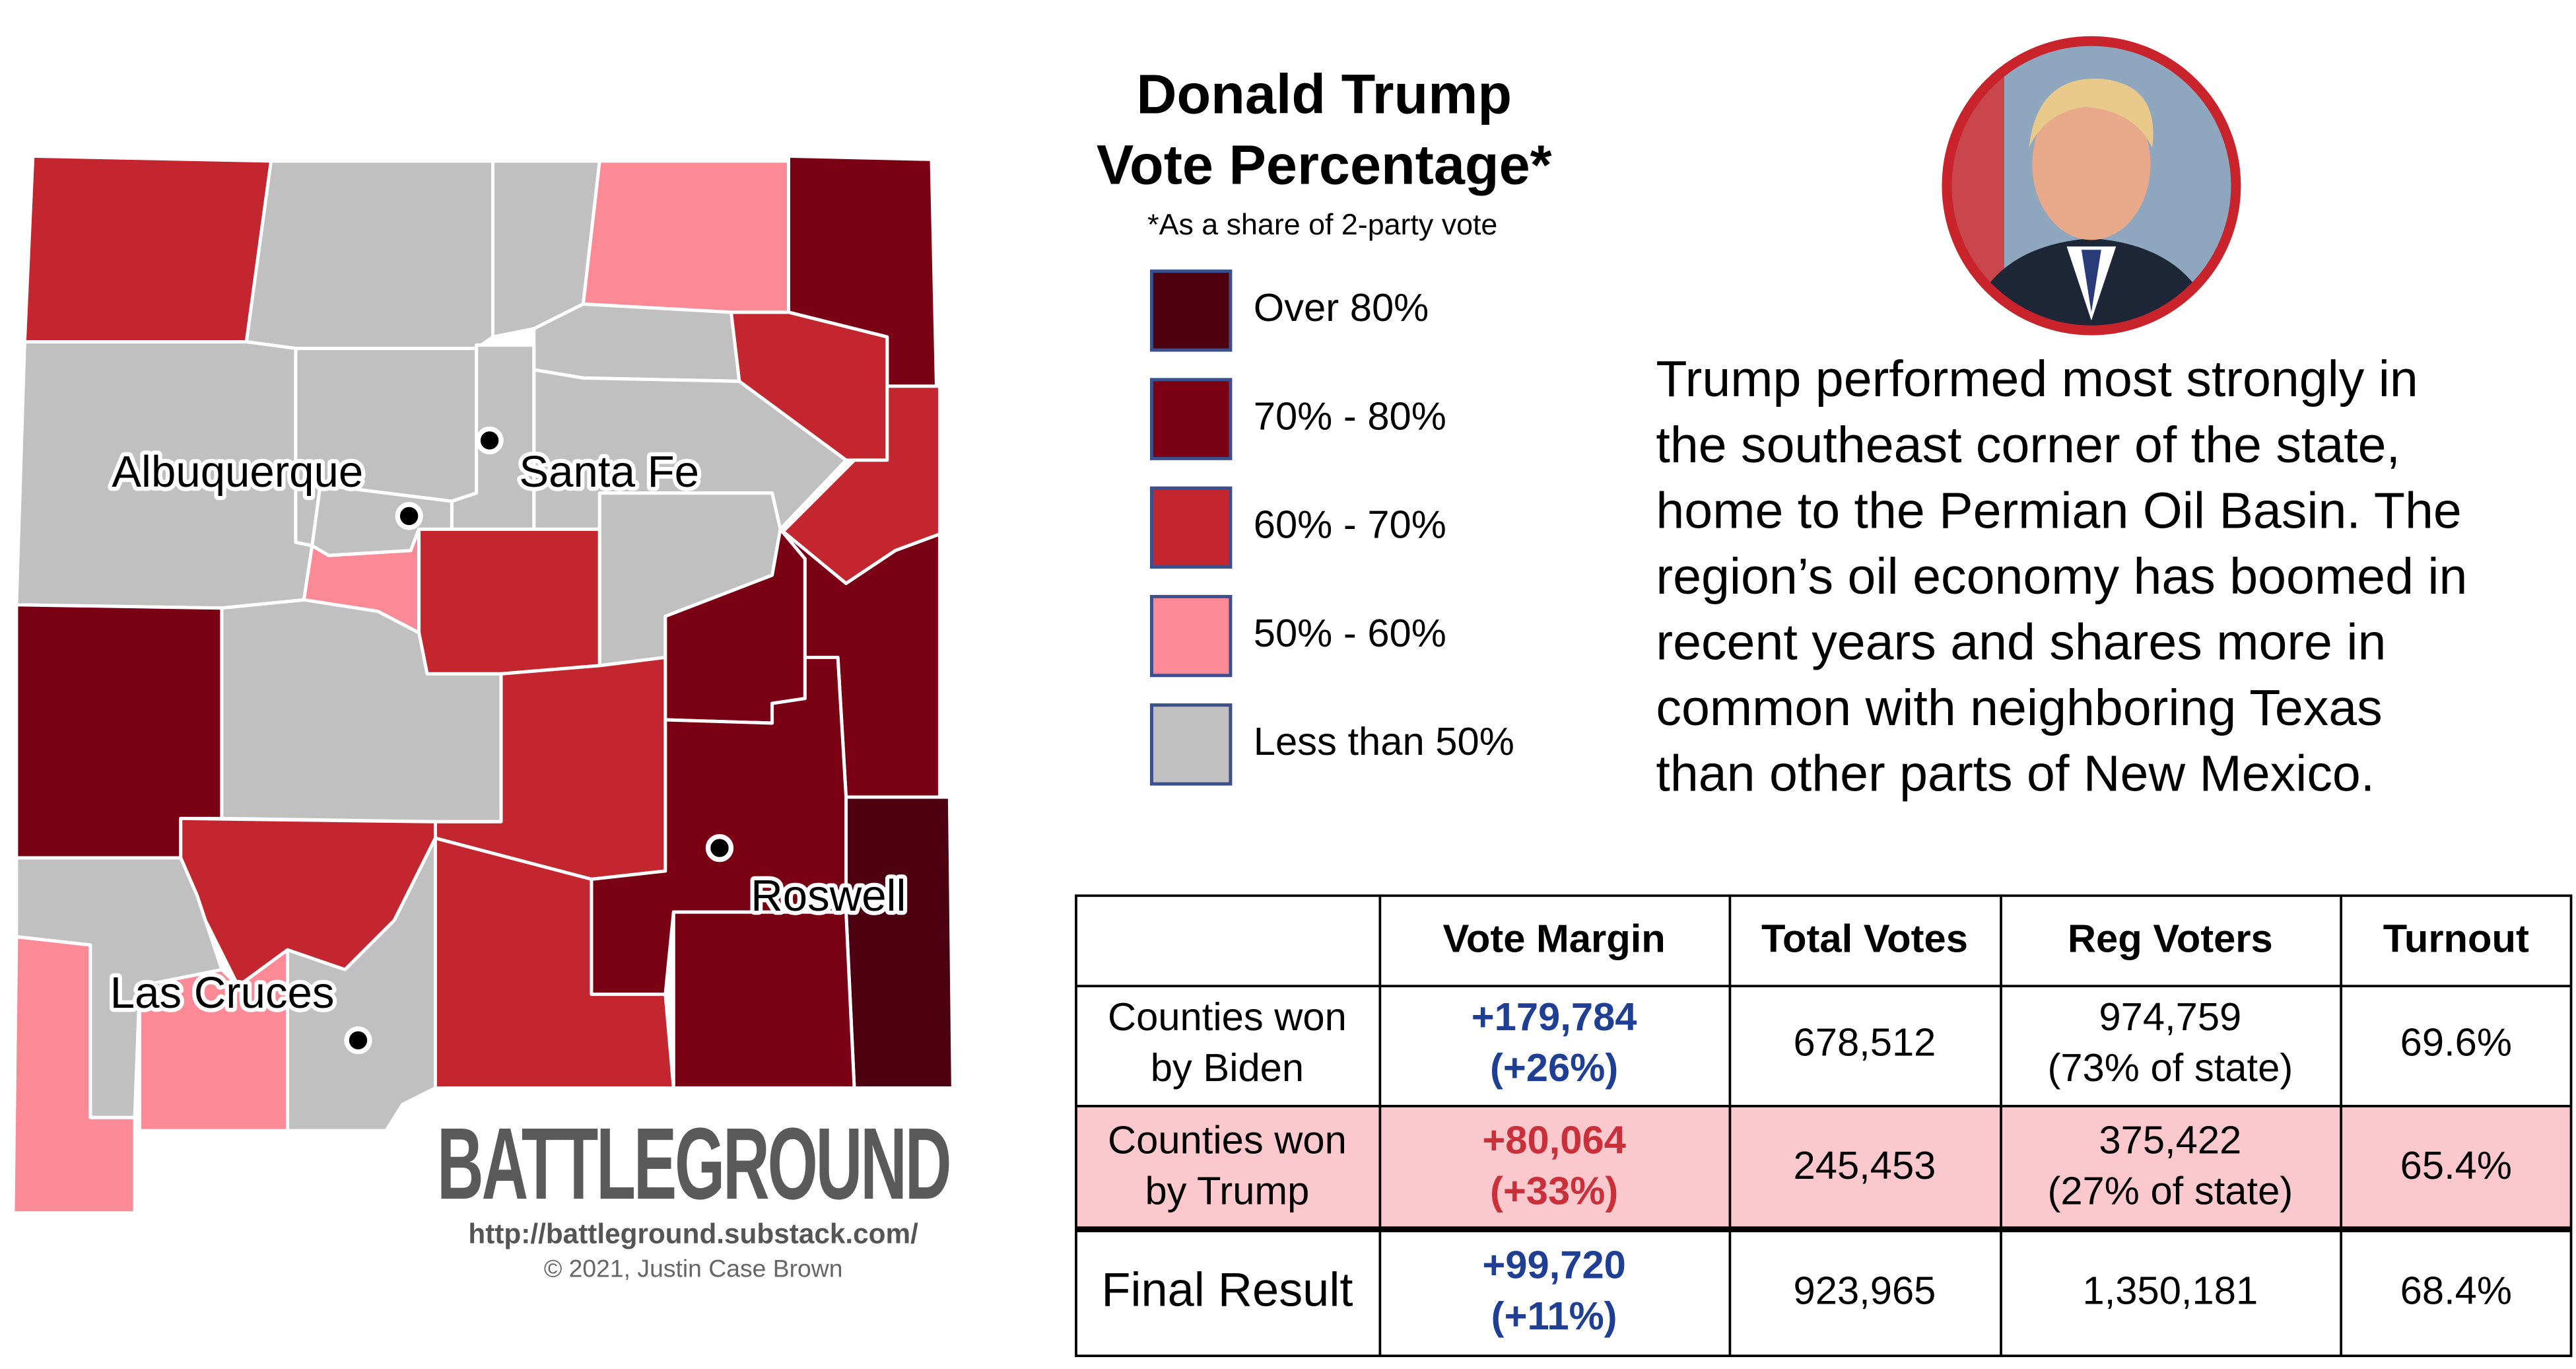  I want to click on description-line: common with neighboring Texas, so click(2019, 708).